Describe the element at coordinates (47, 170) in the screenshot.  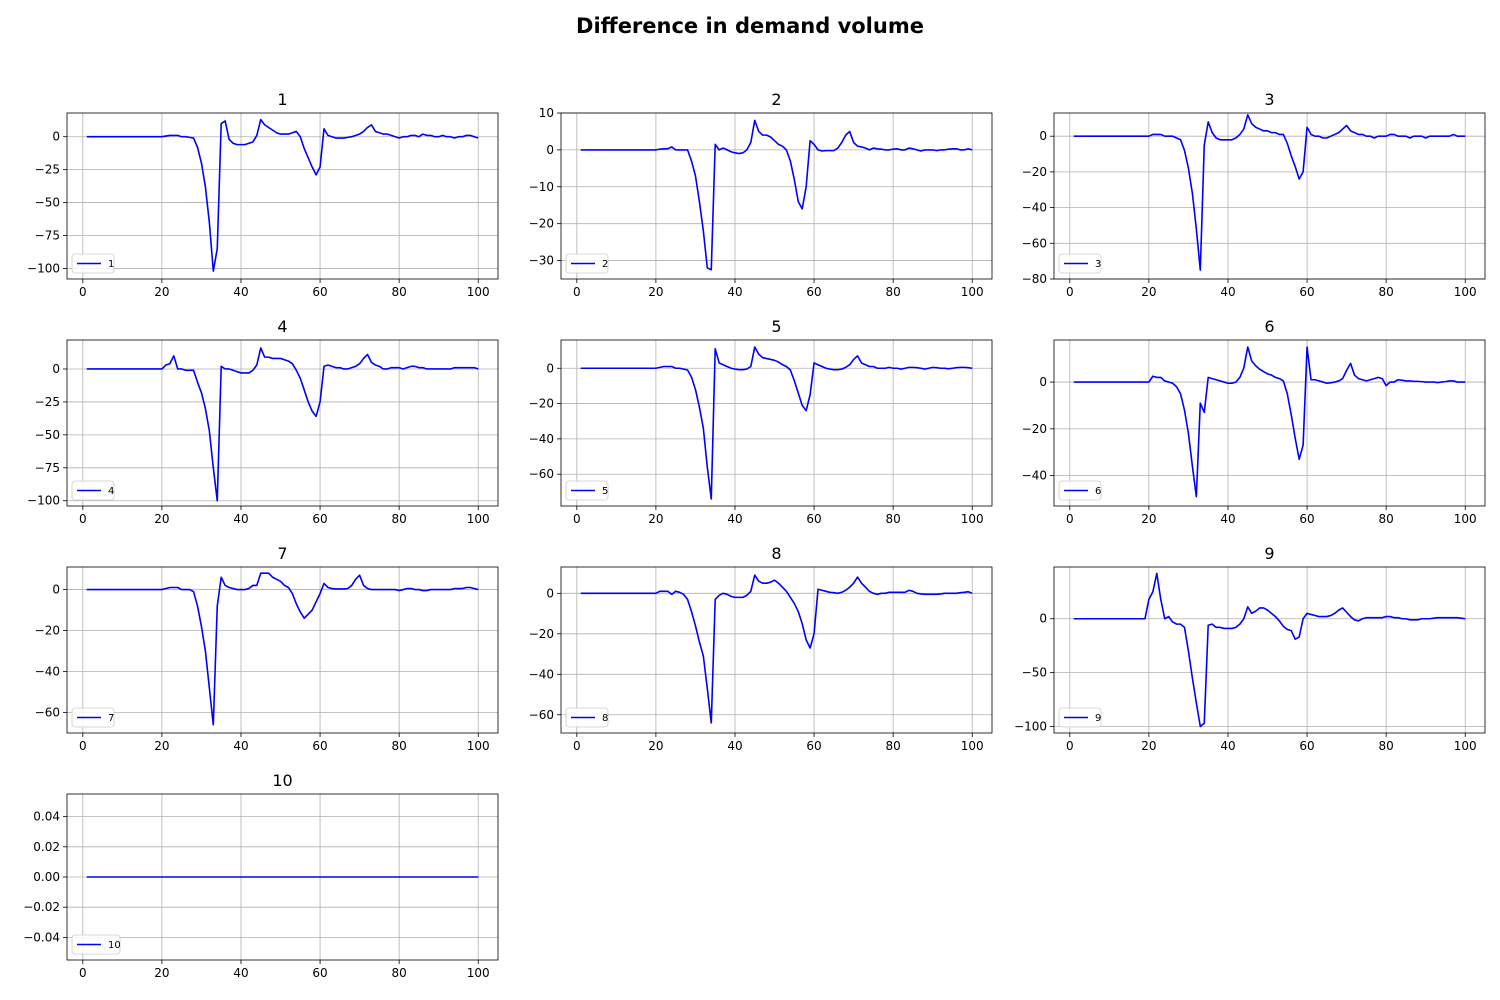
I see `y-tick-label: −25` at that location.